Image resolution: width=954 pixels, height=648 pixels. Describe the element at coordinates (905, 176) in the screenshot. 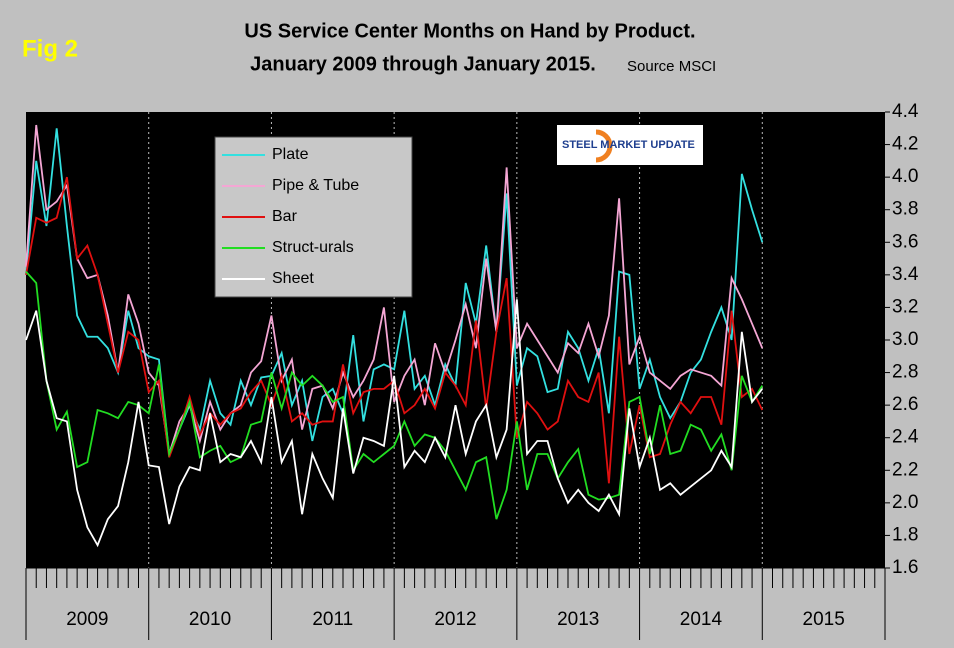

I see `y-tick-label: 4.0` at that location.